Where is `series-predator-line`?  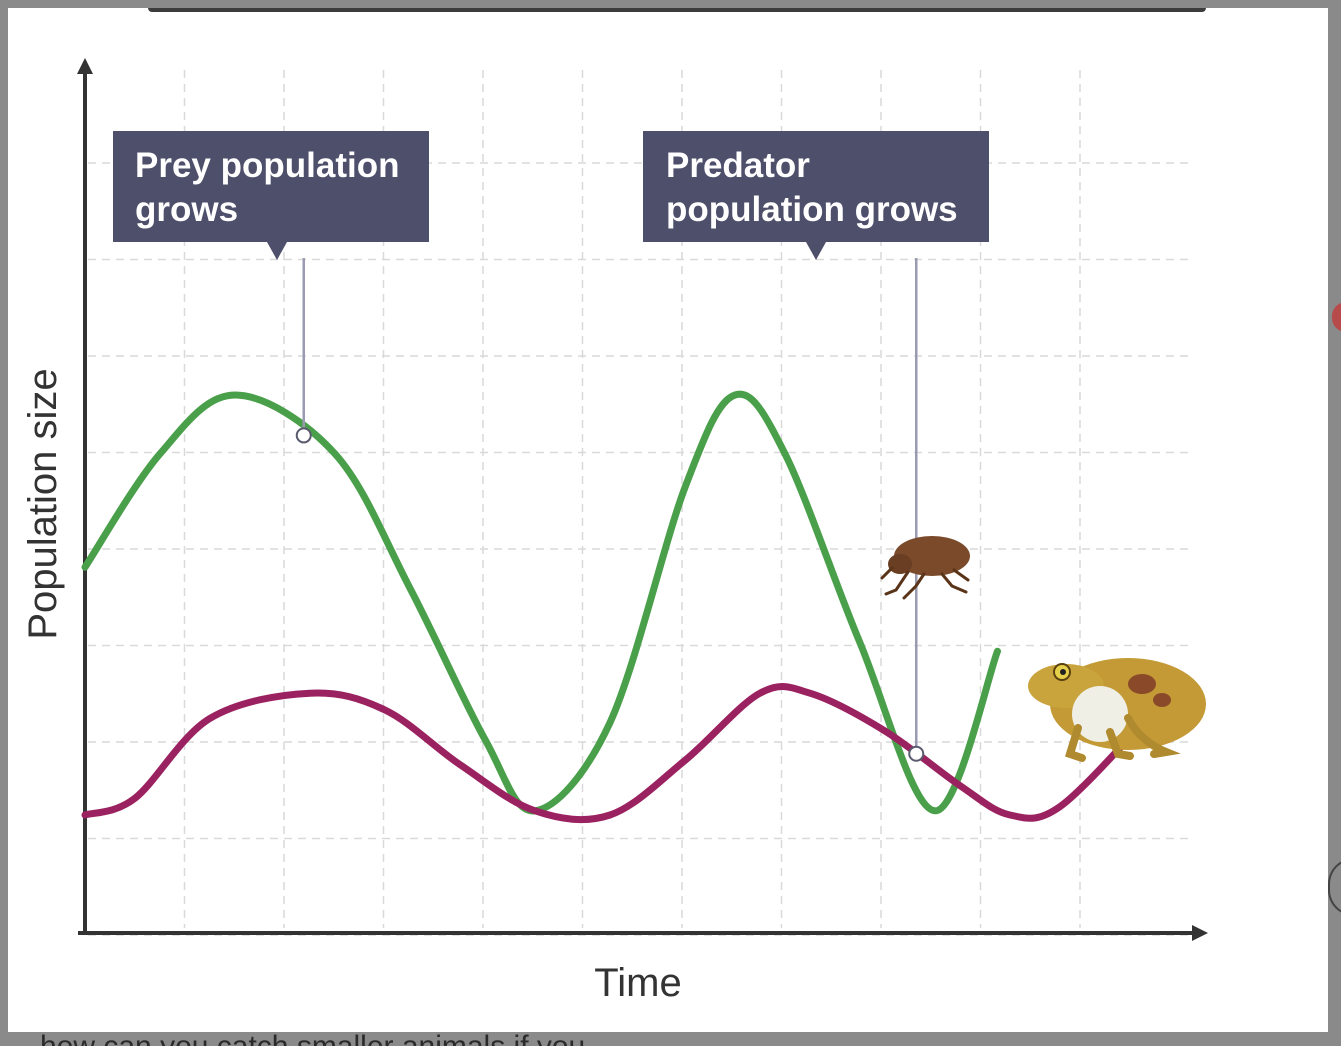
series-predator-line is located at coordinates (616, 753).